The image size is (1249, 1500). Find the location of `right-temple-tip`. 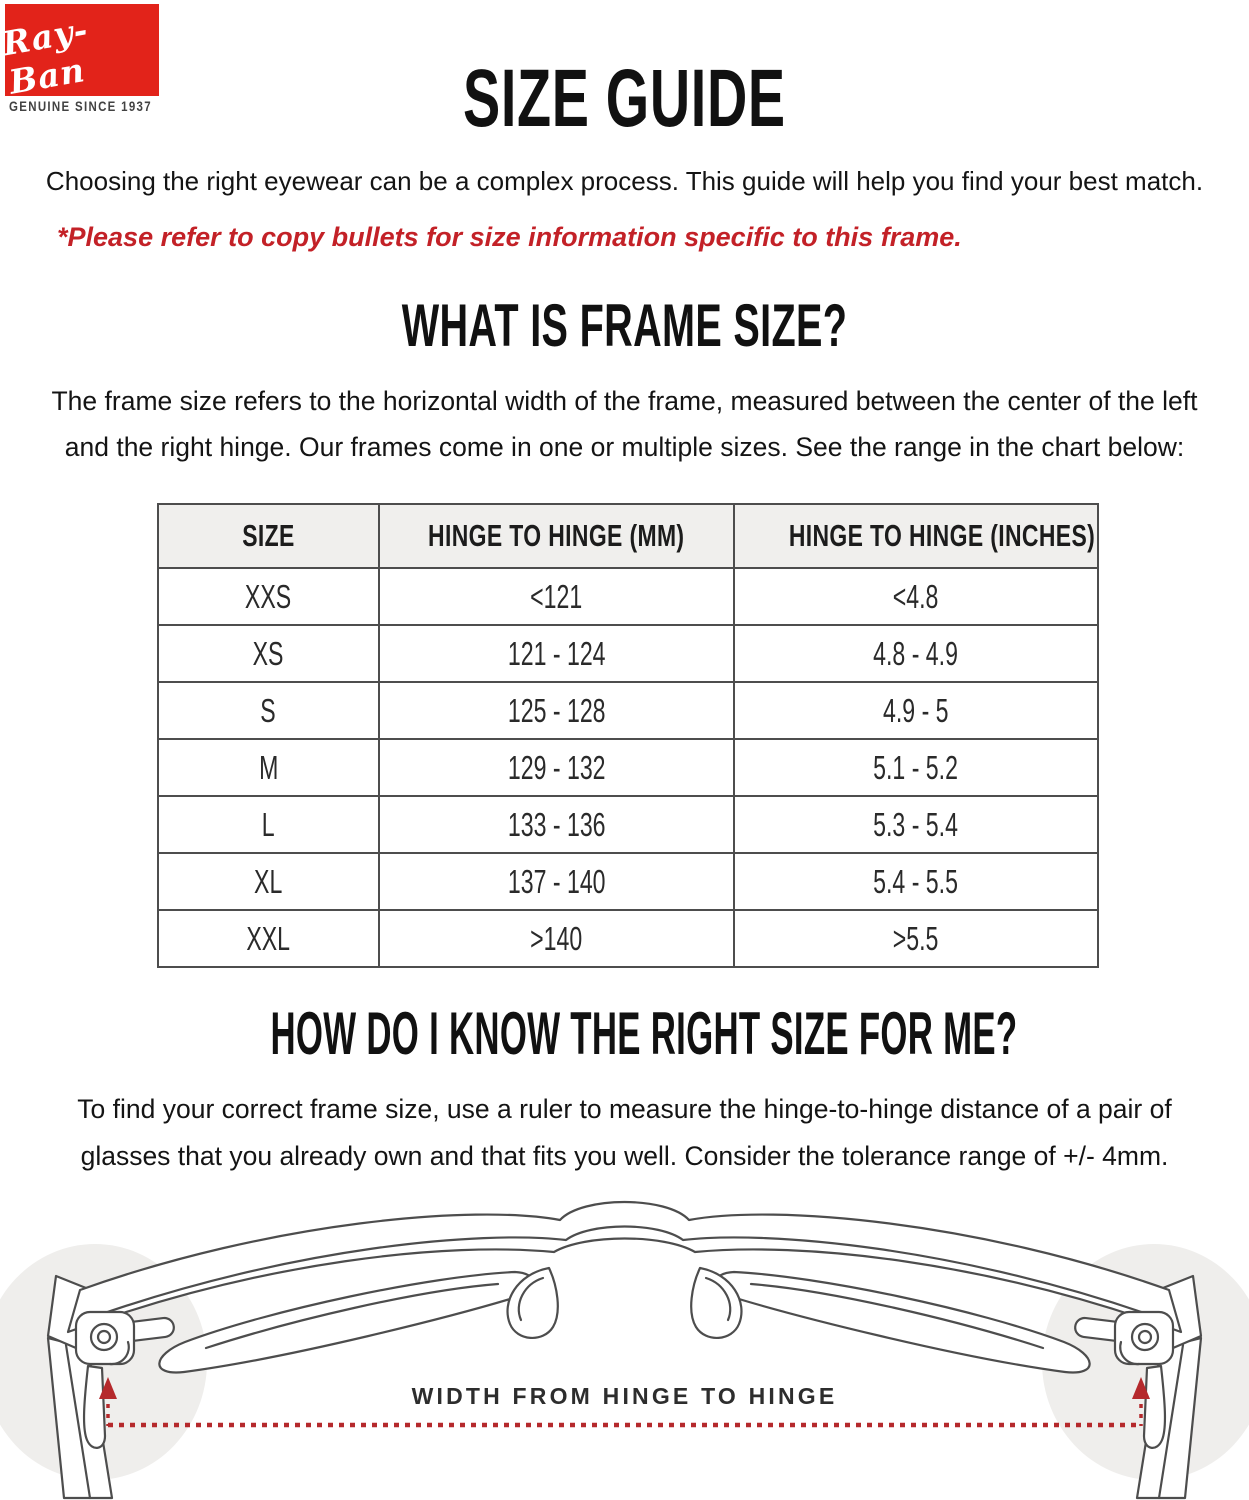

right-temple-tip is located at coordinates (1154, 1406).